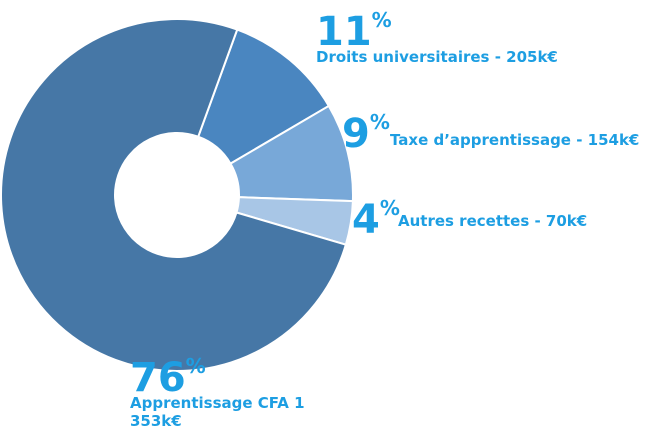 Image resolution: width=666 pixels, height=430 pixels. What do you see at coordinates (217, 412) in the screenshot?
I see `category-label: Apprentissage CFA 1 353k€` at bounding box center [217, 412].